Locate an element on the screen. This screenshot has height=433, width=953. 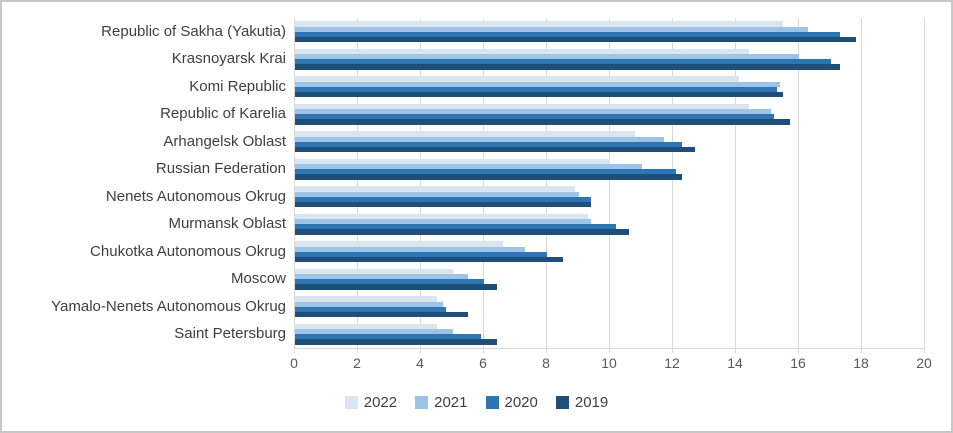
x-tick-label: 10 is located at coordinates (609, 363).